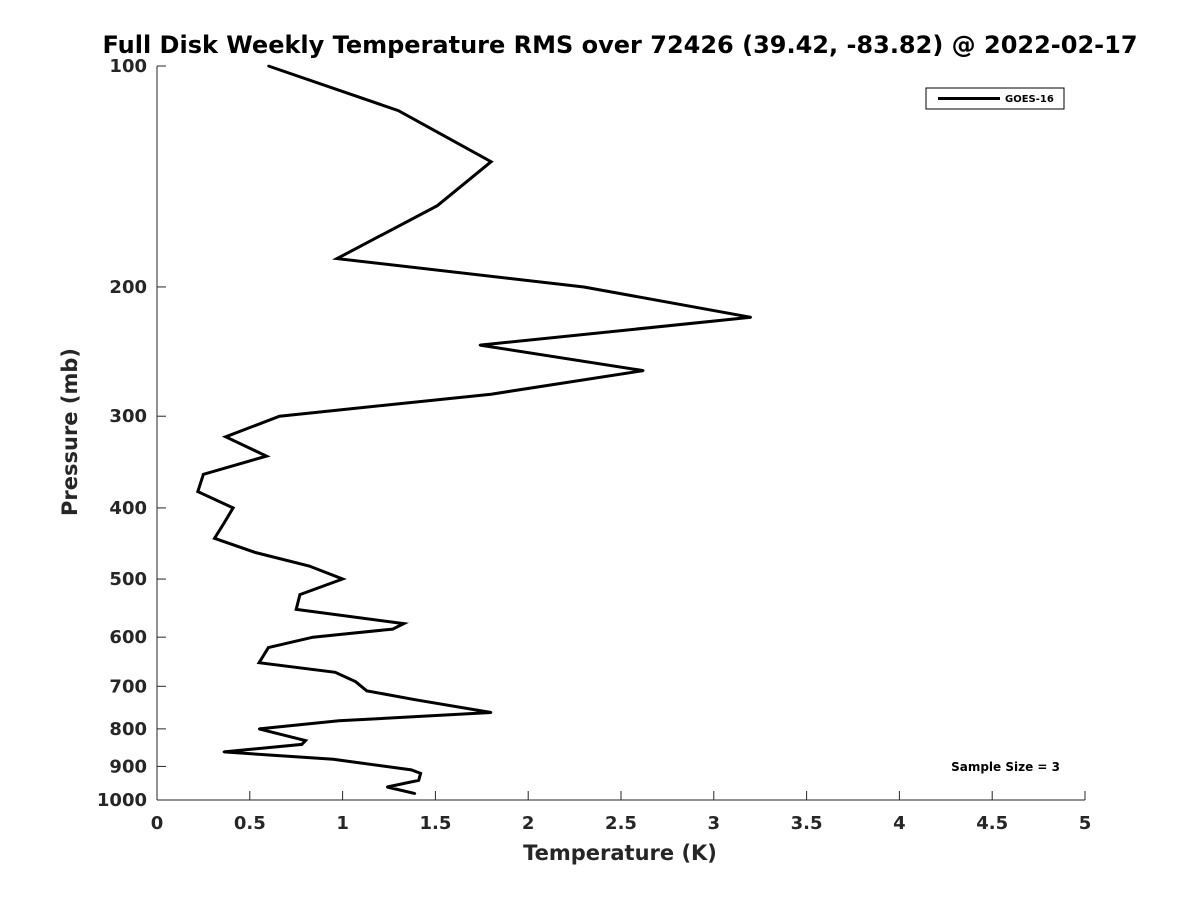 The image size is (1200, 900). Describe the element at coordinates (128, 686) in the screenshot. I see `y-tick-label: 700` at that location.